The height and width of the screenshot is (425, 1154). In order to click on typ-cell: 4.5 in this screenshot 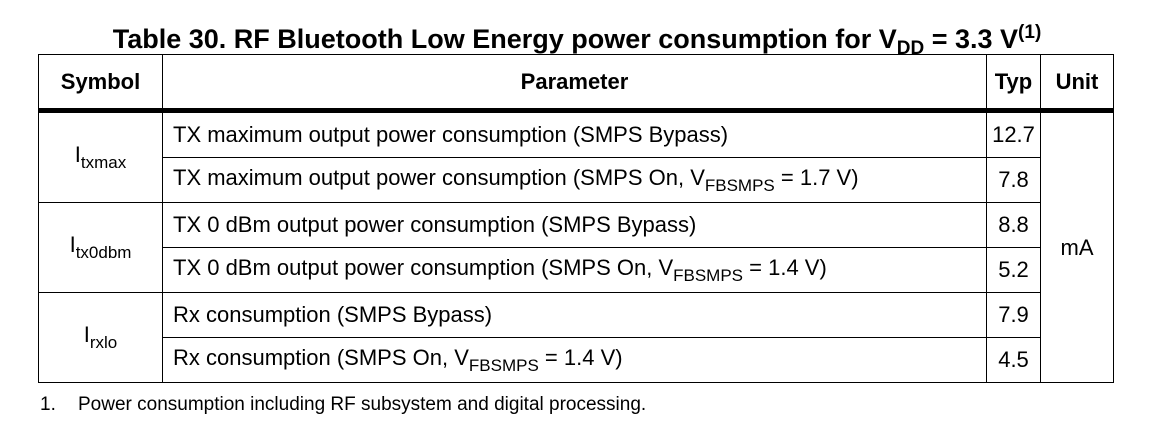, I will do `click(1013, 360)`.